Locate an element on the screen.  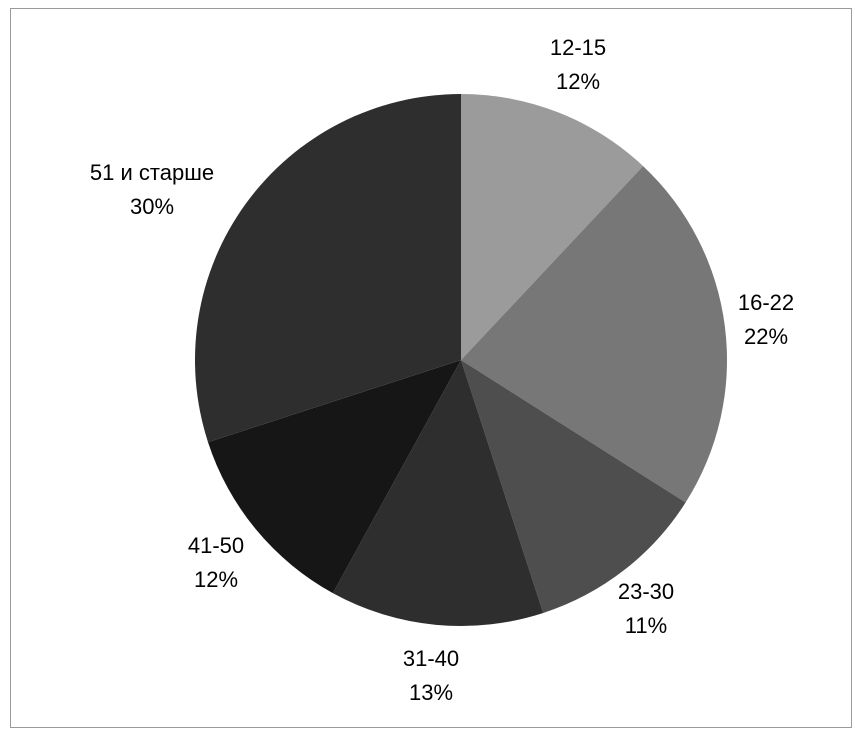
slice-value-label: 30% is located at coordinates (152, 206).